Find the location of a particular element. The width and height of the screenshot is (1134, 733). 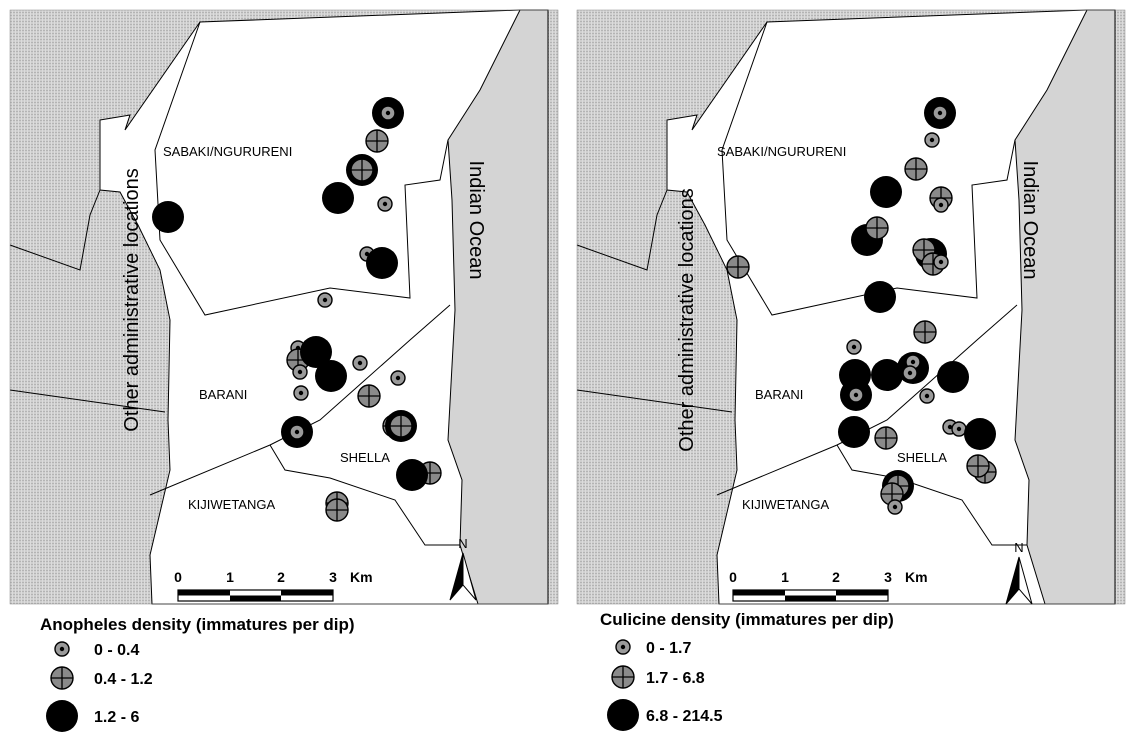

legend-label: 0.4 - 1.2 is located at coordinates (123, 679).